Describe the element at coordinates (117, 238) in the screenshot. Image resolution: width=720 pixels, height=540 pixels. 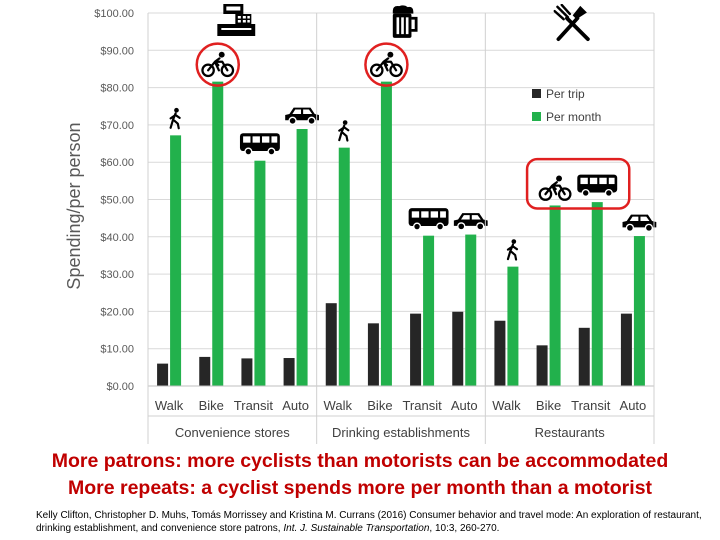
I see `y-tick-label: $40.00` at that location.